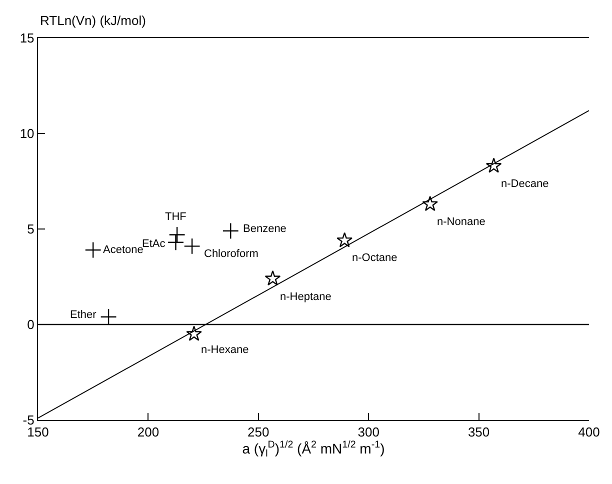 This screenshot has height=484, width=612. I want to click on annotation: Benzene, so click(264, 229).